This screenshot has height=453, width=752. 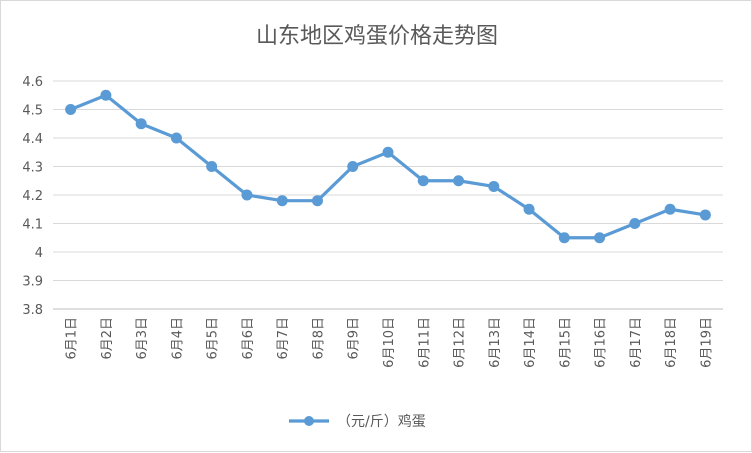 I want to click on legend: （元/斤）鸡蛋, so click(x=357, y=421).